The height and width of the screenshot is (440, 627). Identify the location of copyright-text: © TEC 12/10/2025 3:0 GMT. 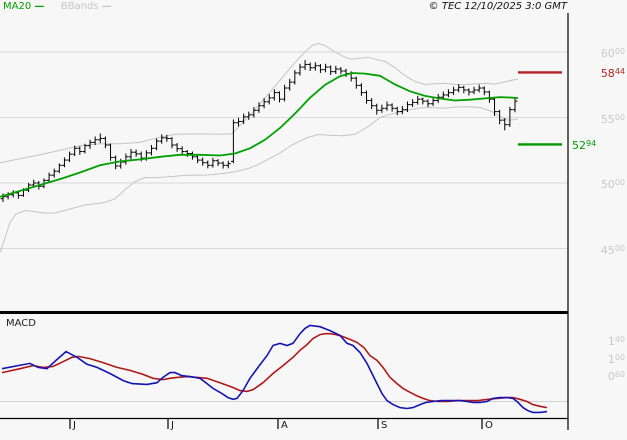
(497, 6).